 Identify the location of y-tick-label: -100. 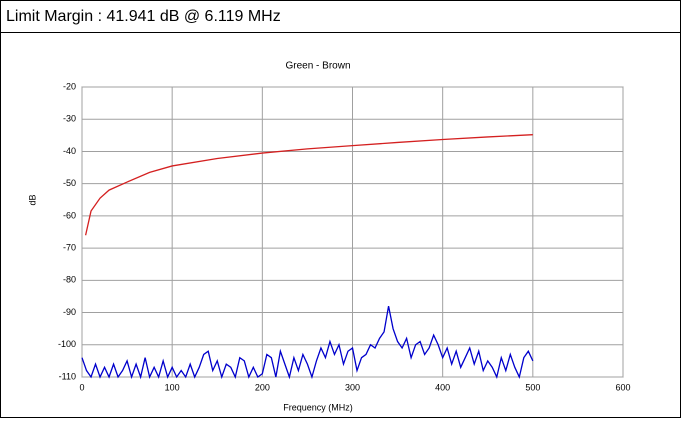
(67, 344).